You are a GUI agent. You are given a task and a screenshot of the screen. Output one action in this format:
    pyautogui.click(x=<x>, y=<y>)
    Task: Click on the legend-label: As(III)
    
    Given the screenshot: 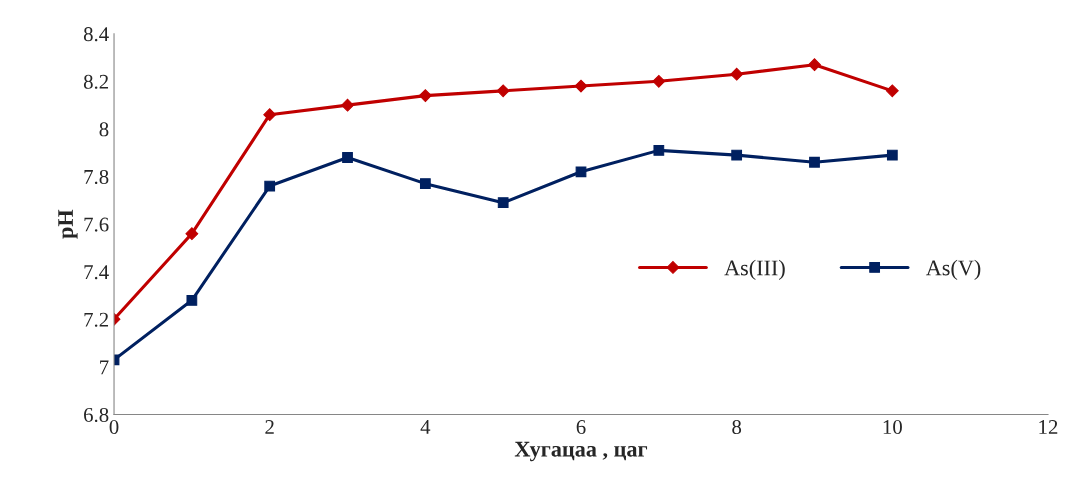 What is the action you would take?
    pyautogui.click(x=754, y=269)
    